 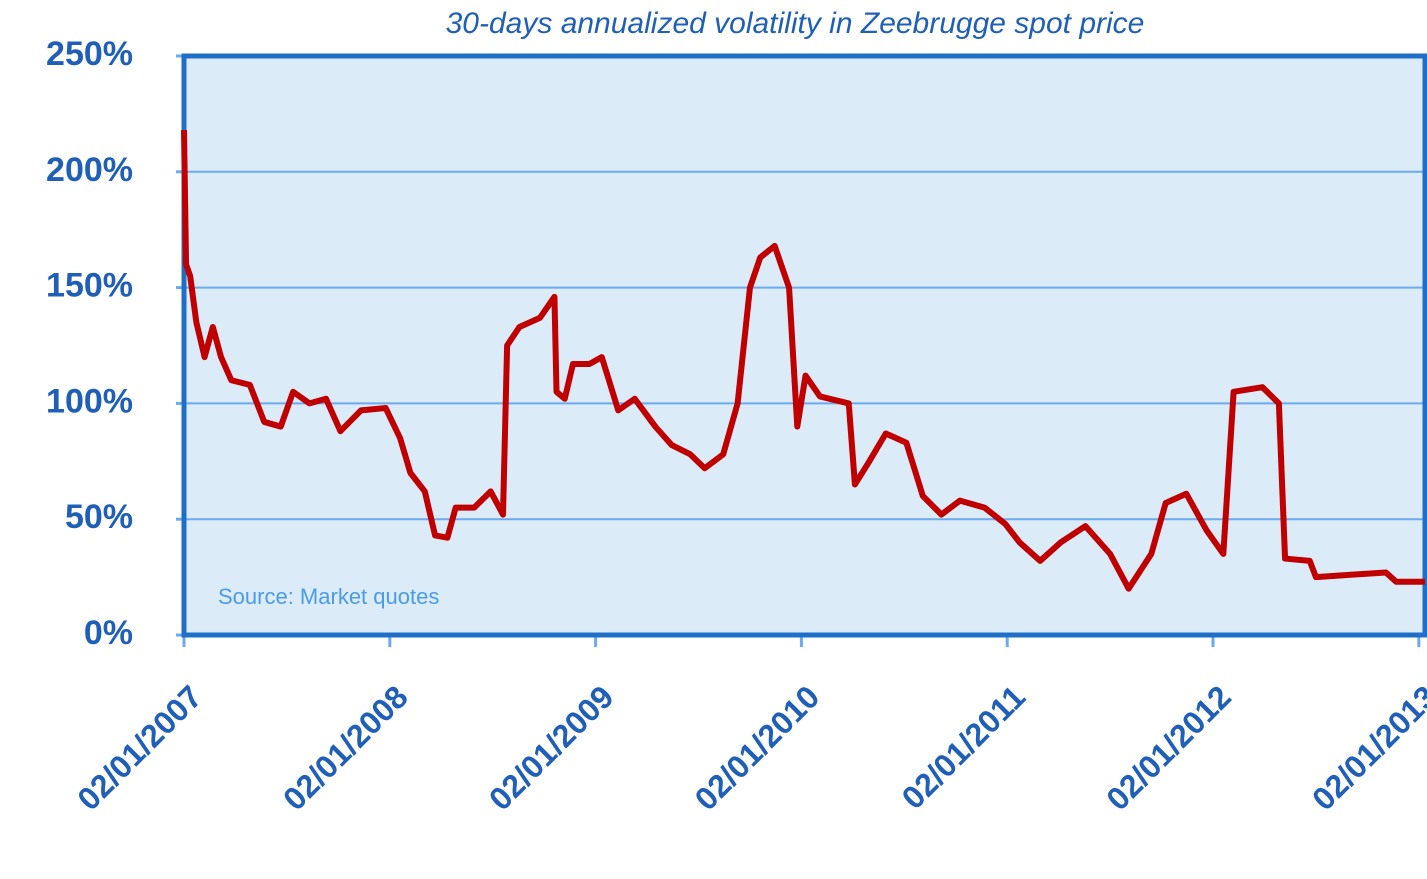 I want to click on annotation: Source: Market quotes, so click(x=328, y=596).